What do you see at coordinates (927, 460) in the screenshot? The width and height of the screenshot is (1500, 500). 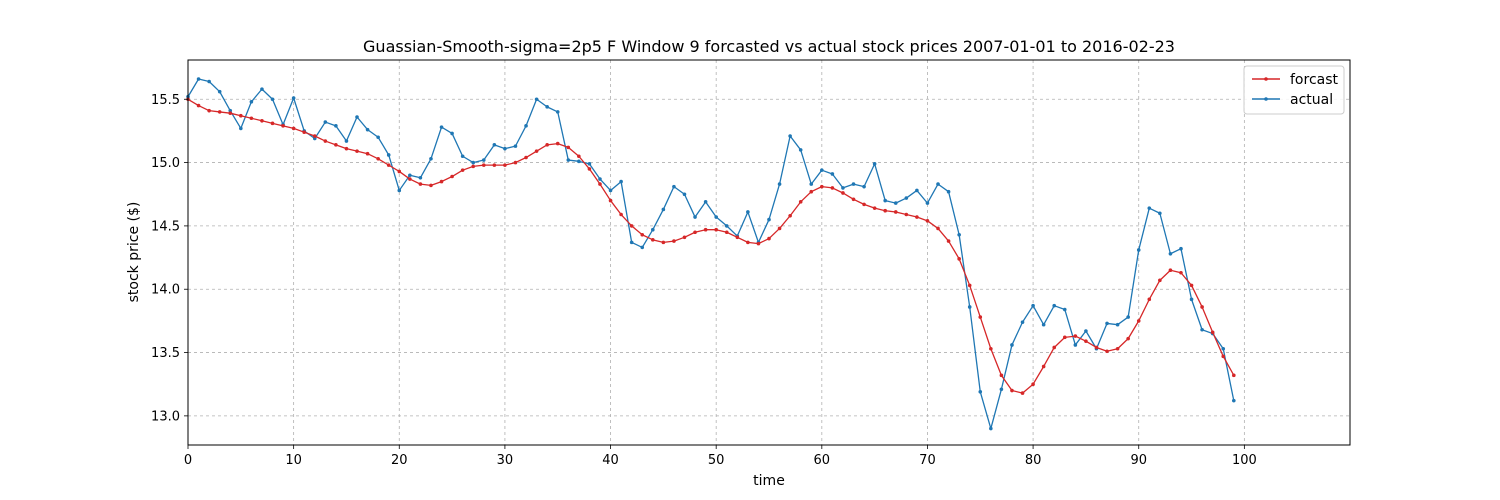 I see `x-tick-label: 70` at bounding box center [927, 460].